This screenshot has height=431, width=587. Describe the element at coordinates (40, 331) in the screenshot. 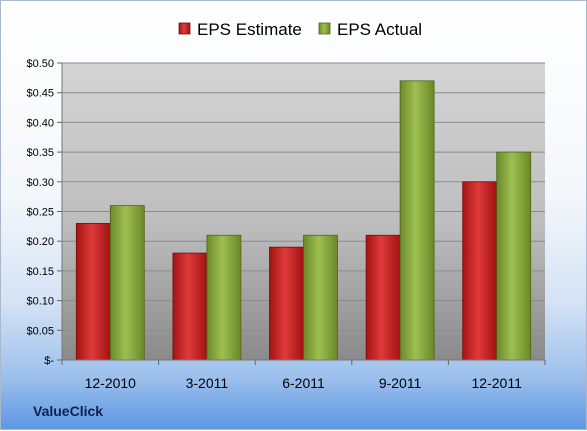

I see `y-tick-label: $0.05` at that location.